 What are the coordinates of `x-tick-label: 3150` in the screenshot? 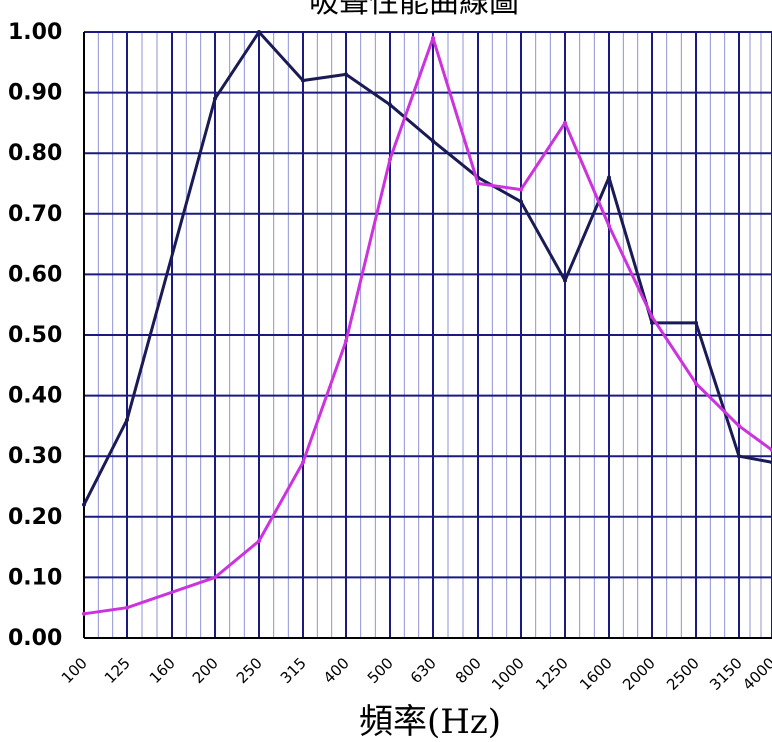 It's located at (726, 674).